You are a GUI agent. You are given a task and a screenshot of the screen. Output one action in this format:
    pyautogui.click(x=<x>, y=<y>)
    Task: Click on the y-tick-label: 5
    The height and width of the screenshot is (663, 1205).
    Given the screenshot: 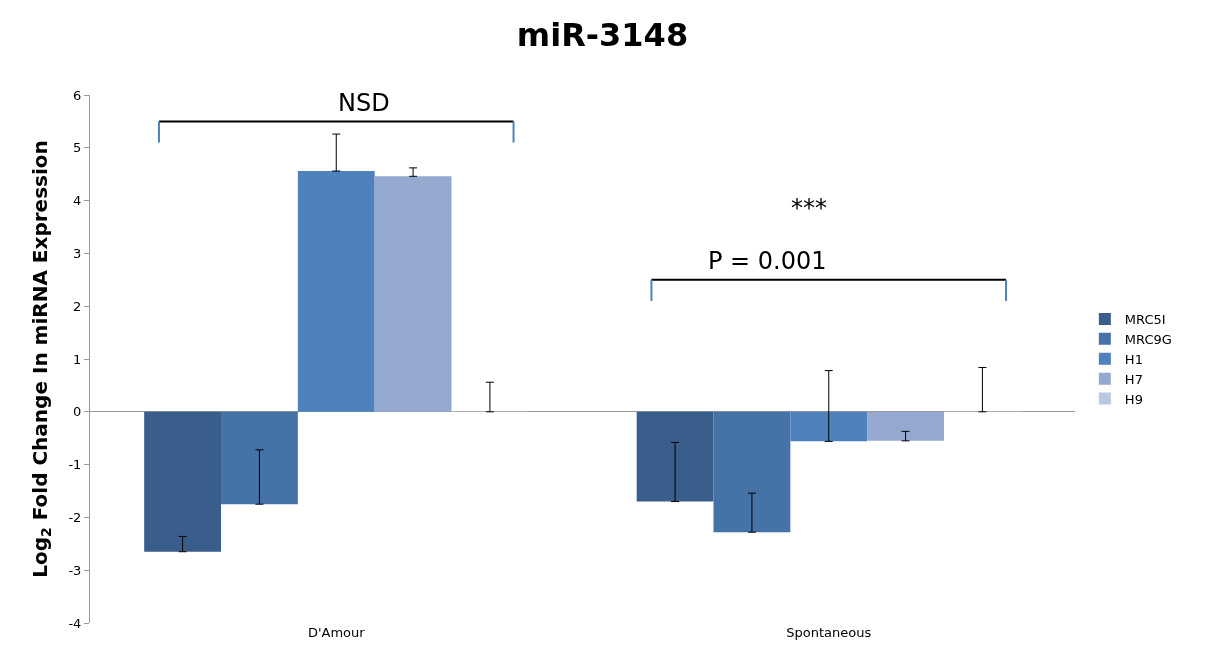 What is the action you would take?
    pyautogui.click(x=77, y=148)
    